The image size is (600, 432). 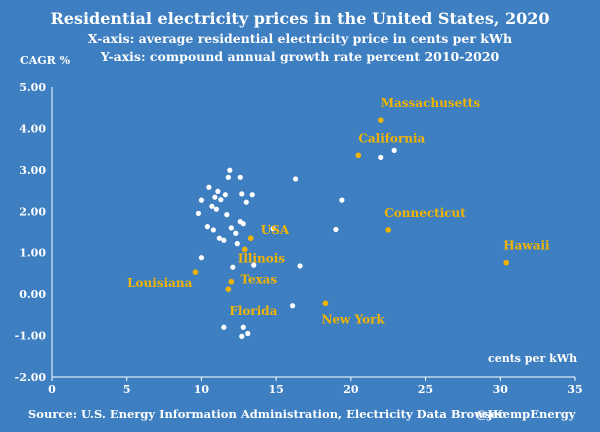 I want to click on x-tick-label: 10, so click(x=202, y=389).